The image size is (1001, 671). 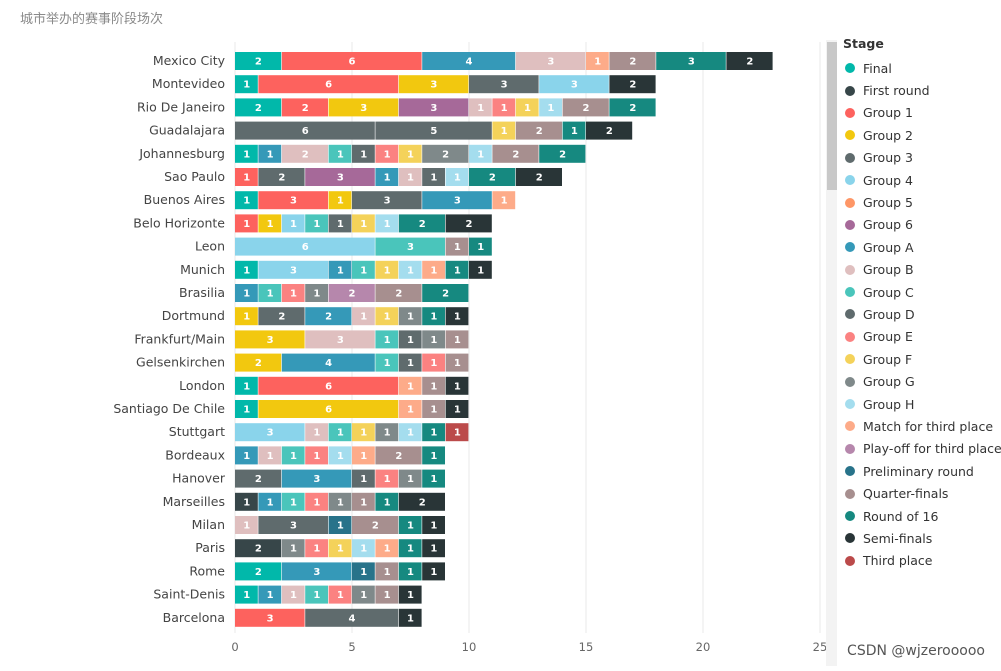 I want to click on legend-item: First round, so click(x=922, y=90).